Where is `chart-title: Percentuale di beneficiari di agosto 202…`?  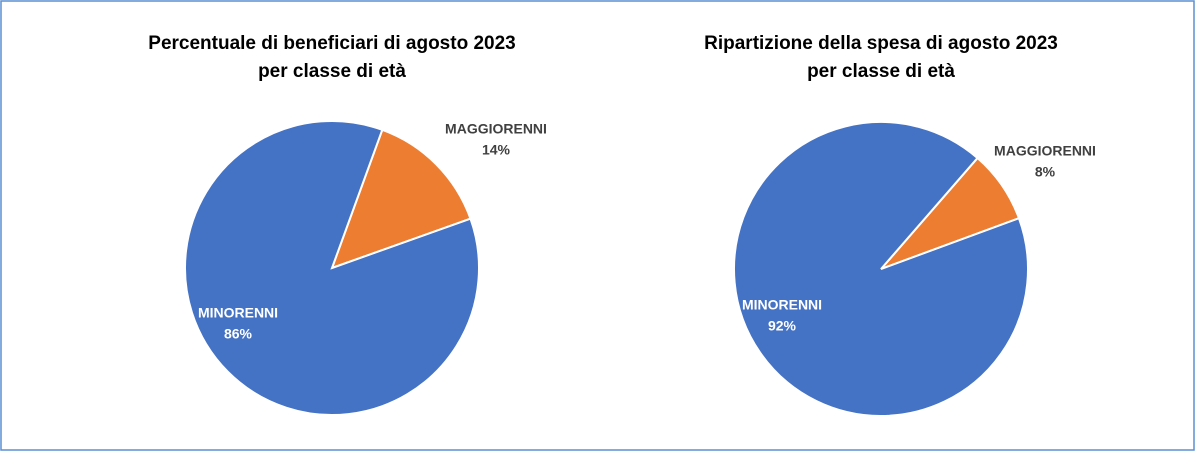
chart-title: Percentuale di beneficiari di agosto 202… is located at coordinates (331, 43).